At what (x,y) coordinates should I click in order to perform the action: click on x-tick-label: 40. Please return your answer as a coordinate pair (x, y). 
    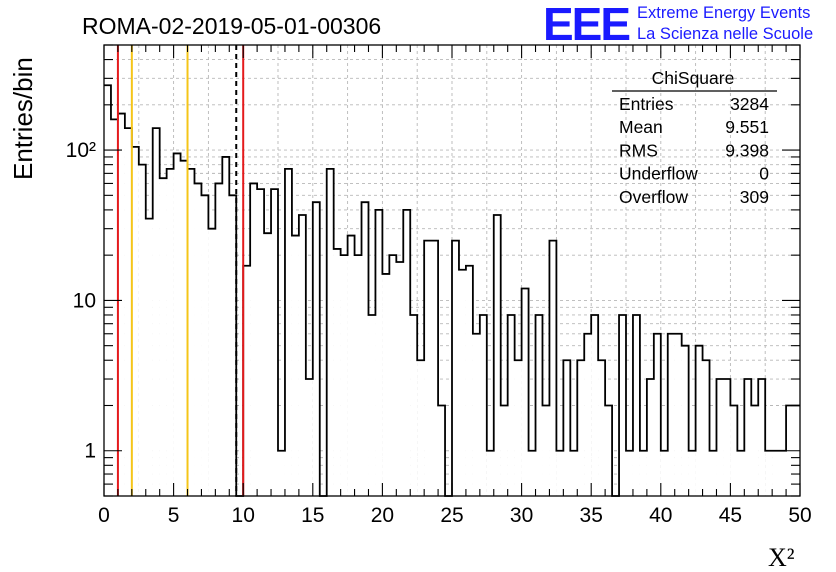
    Looking at the image, I should click on (660, 515).